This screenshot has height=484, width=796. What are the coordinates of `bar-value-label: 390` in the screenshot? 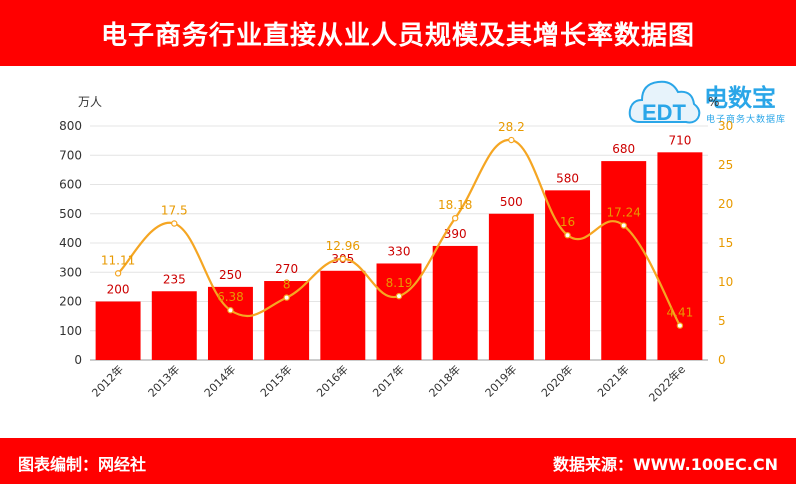 It's located at (455, 234).